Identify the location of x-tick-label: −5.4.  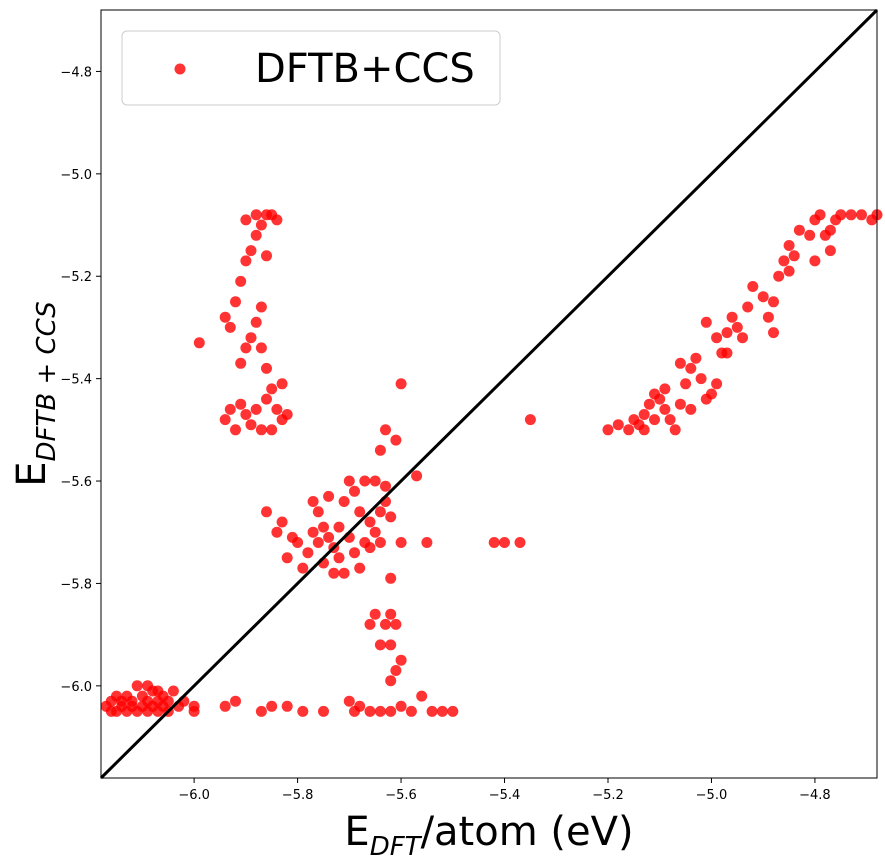
(505, 795).